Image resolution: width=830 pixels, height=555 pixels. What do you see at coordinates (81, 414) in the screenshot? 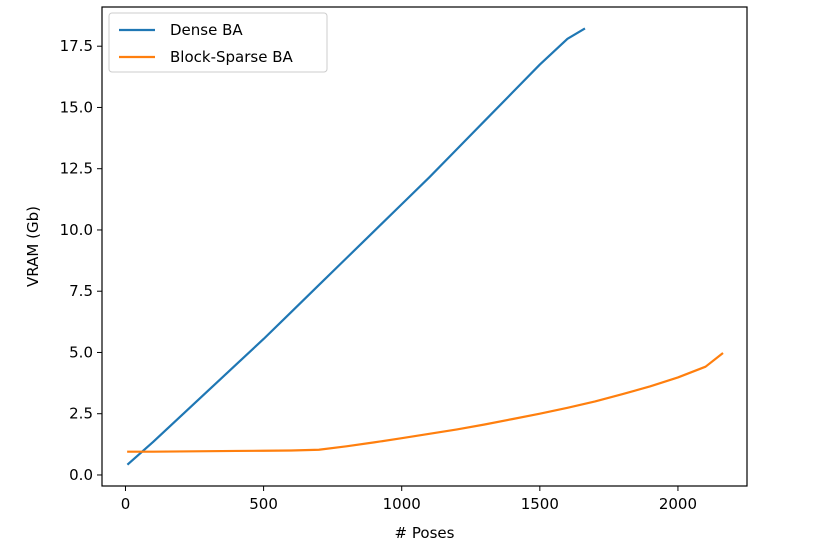
I see `y-tick-label: 2.5` at bounding box center [81, 414].